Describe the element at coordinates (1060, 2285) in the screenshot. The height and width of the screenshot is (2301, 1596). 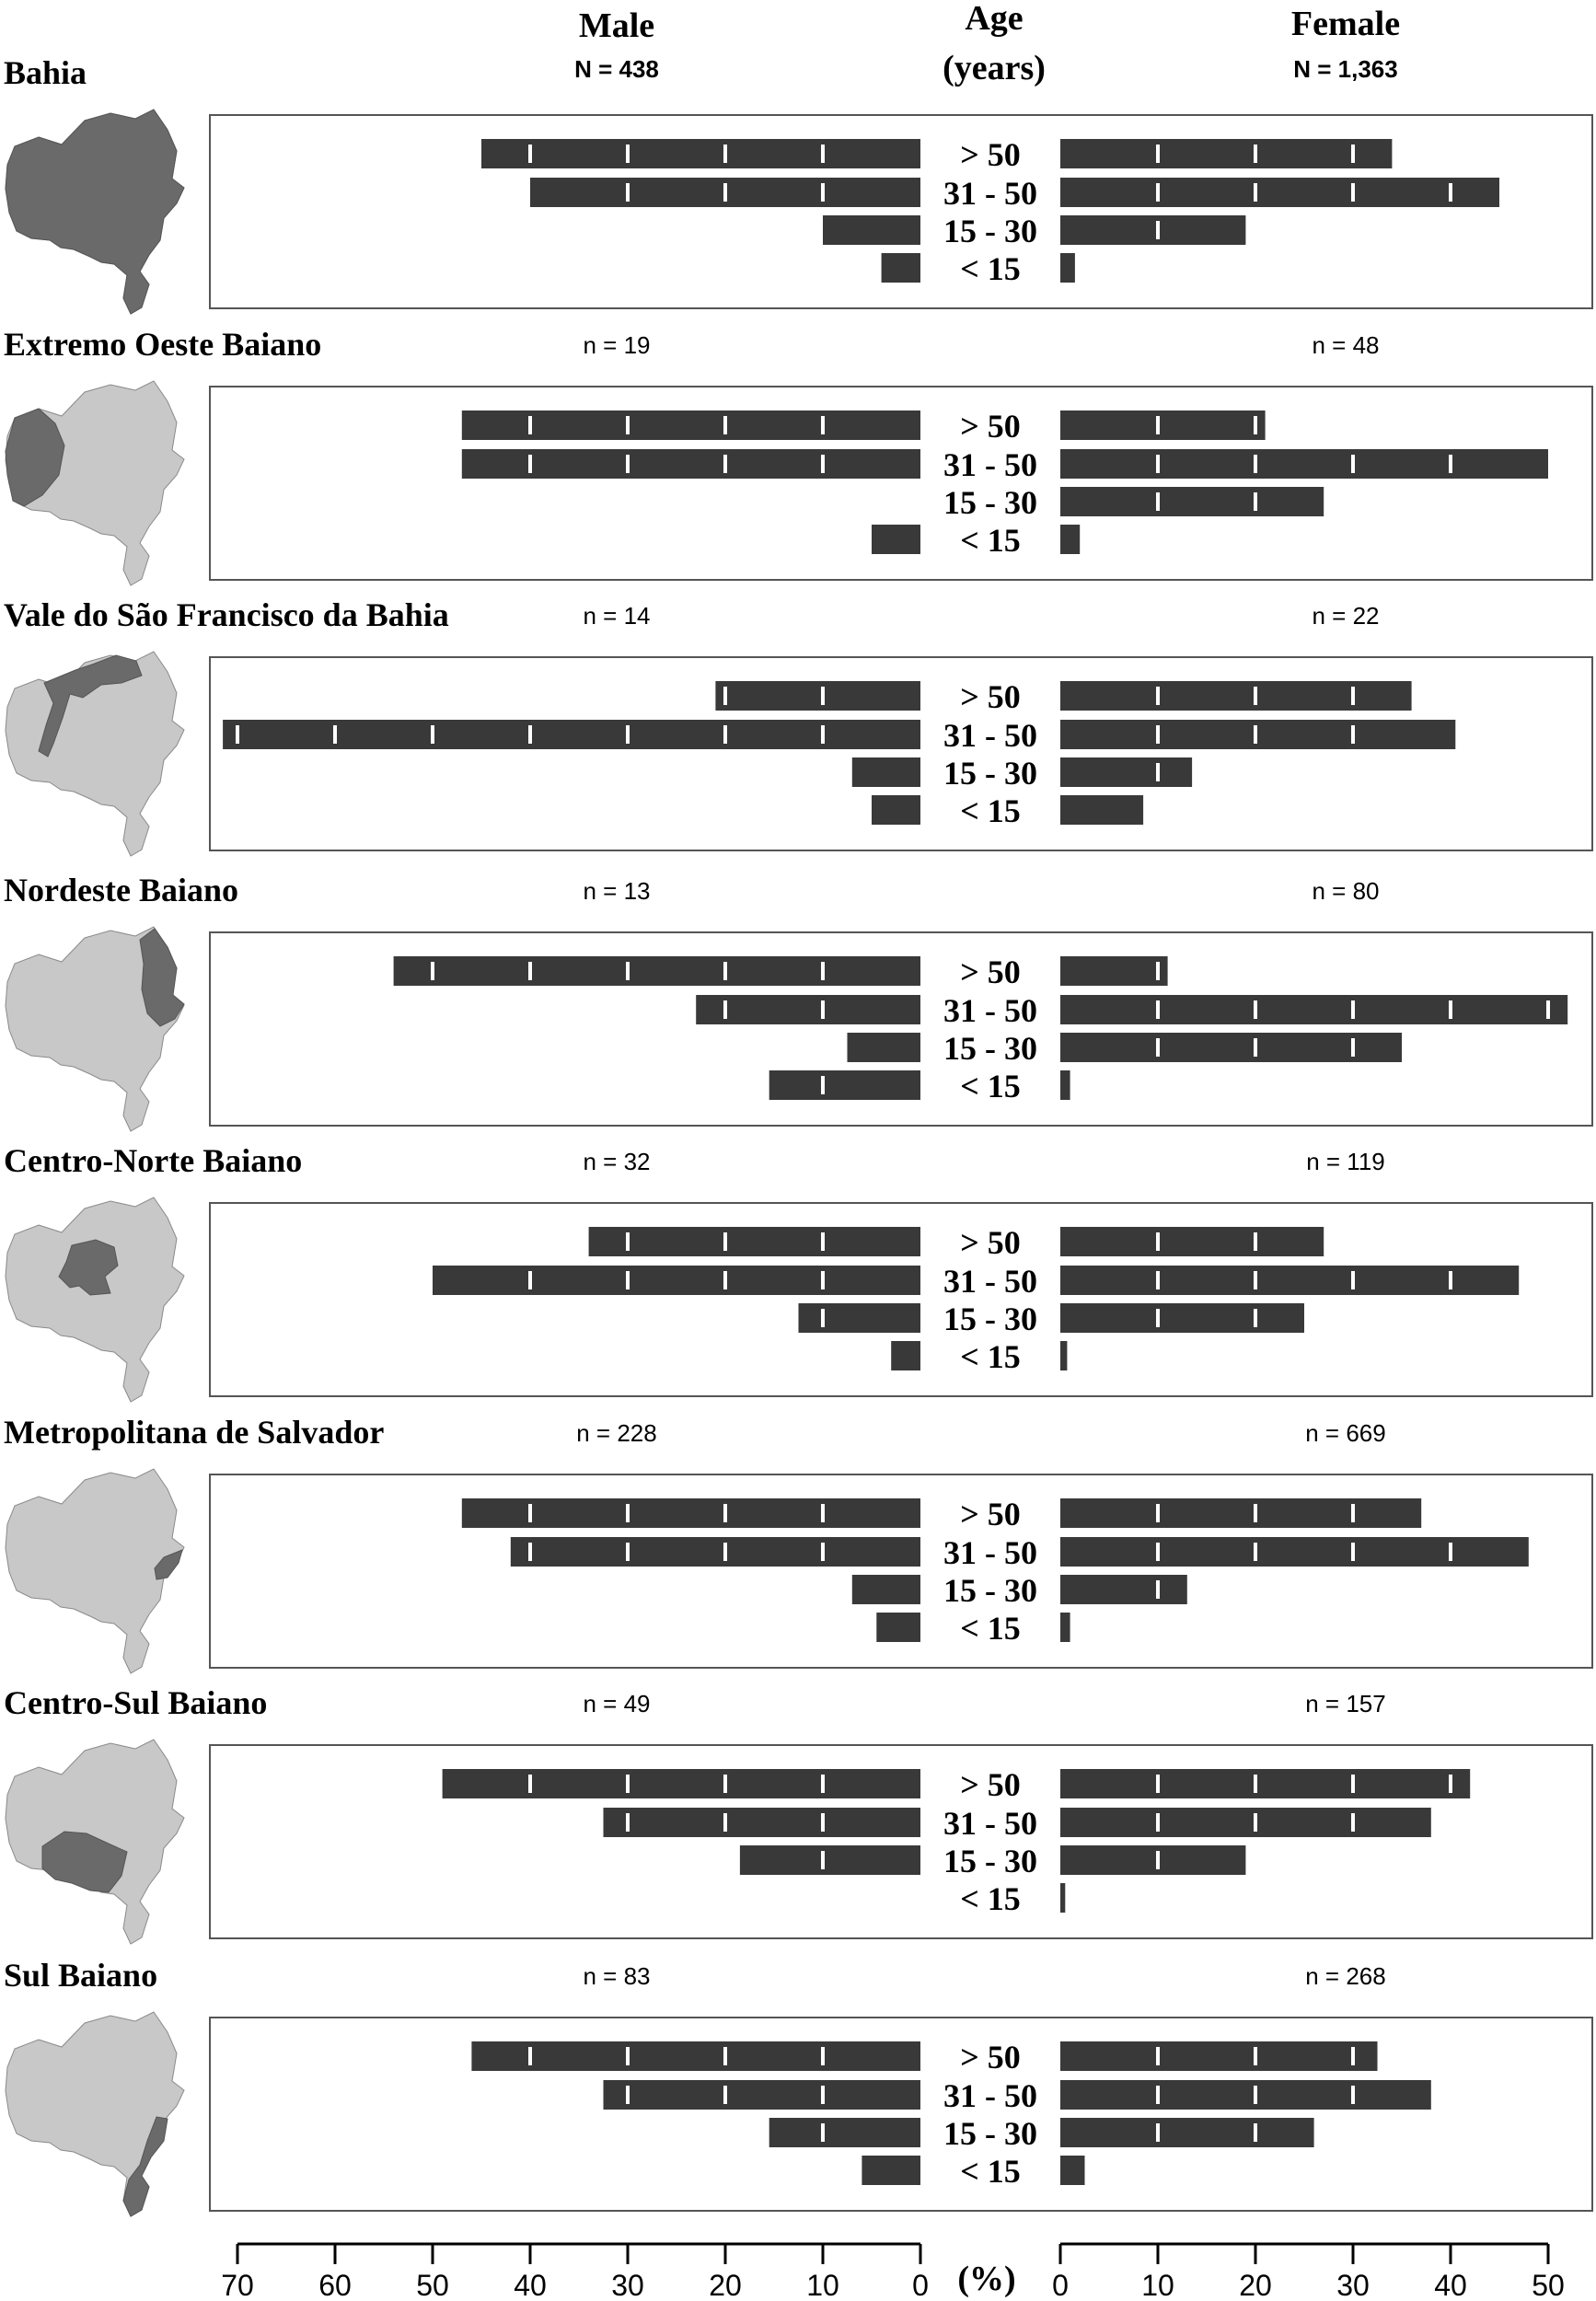
I see `female-x-tick-label: 0` at that location.